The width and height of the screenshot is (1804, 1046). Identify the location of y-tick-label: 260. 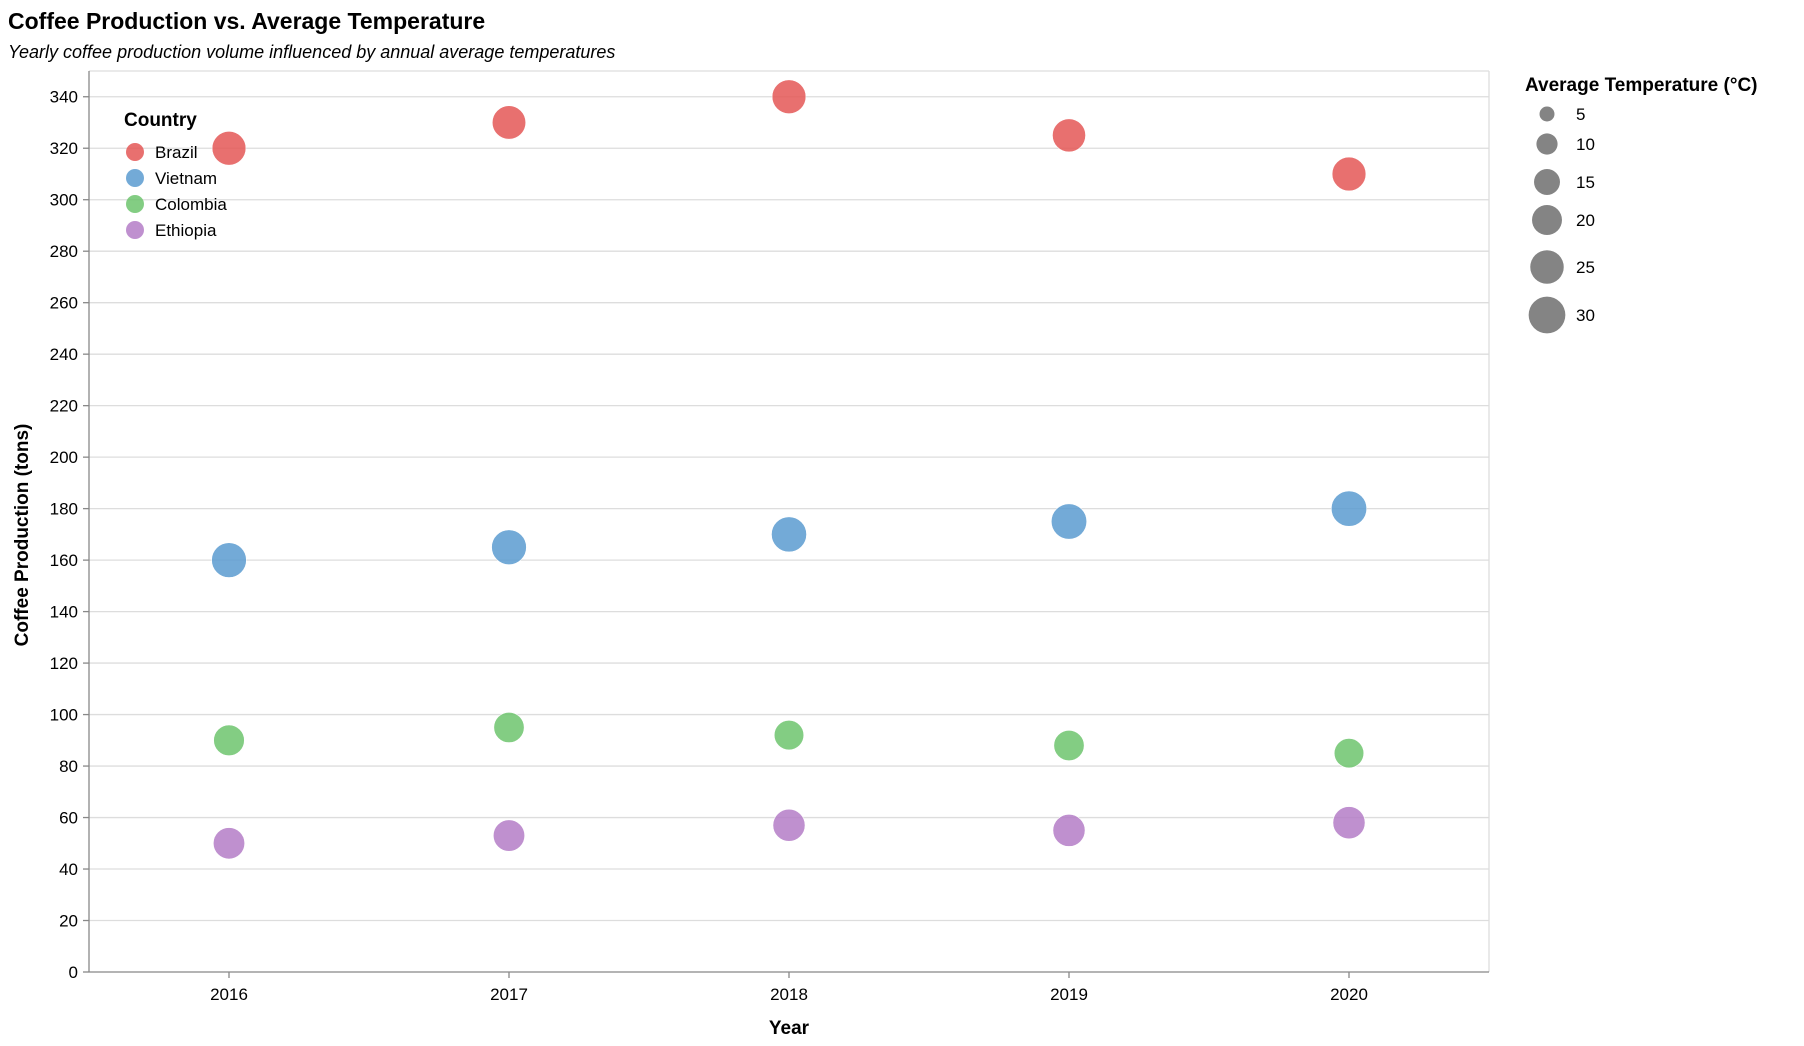
(64, 303).